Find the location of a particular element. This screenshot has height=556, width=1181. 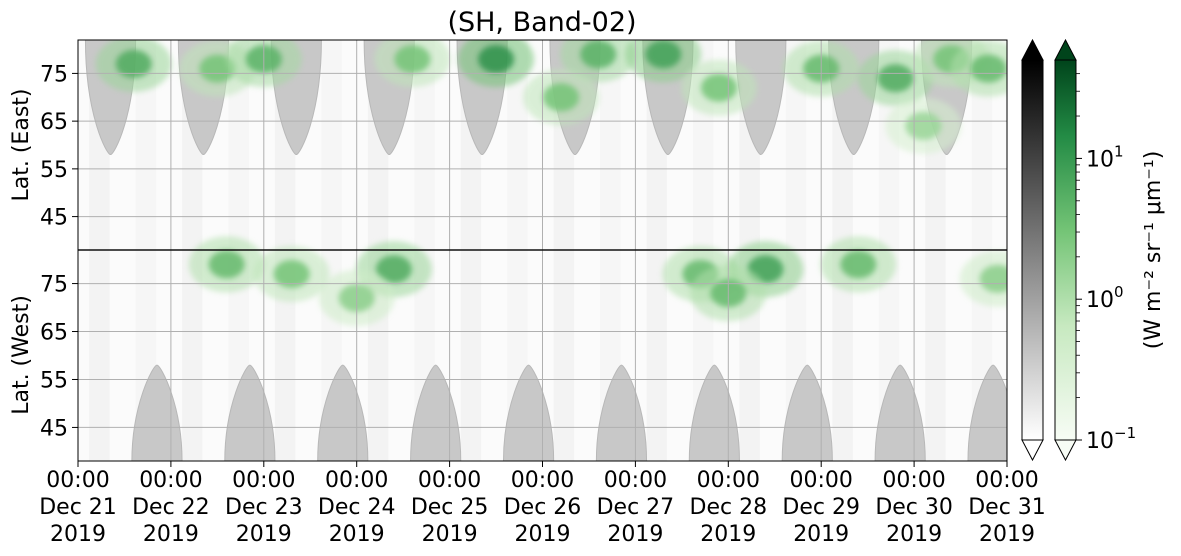

colorbar-green-extend-bottom is located at coordinates (1065, 450).